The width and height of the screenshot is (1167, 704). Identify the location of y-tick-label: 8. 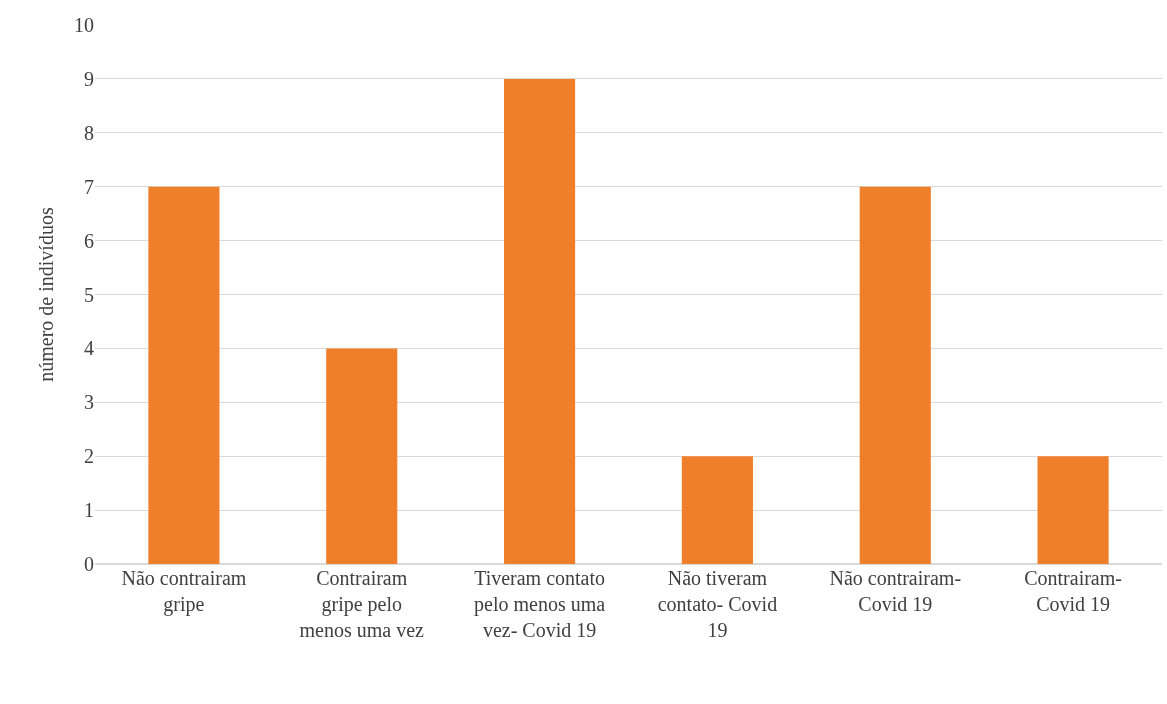
(89, 132).